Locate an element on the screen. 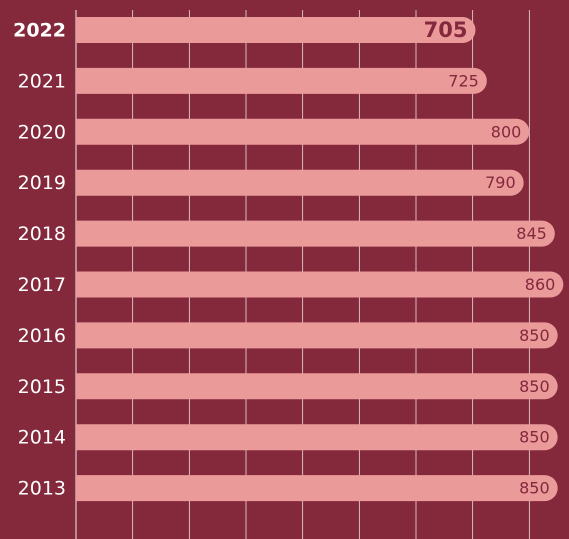 The image size is (569, 539). y-tick-label: 2015 is located at coordinates (42, 387).